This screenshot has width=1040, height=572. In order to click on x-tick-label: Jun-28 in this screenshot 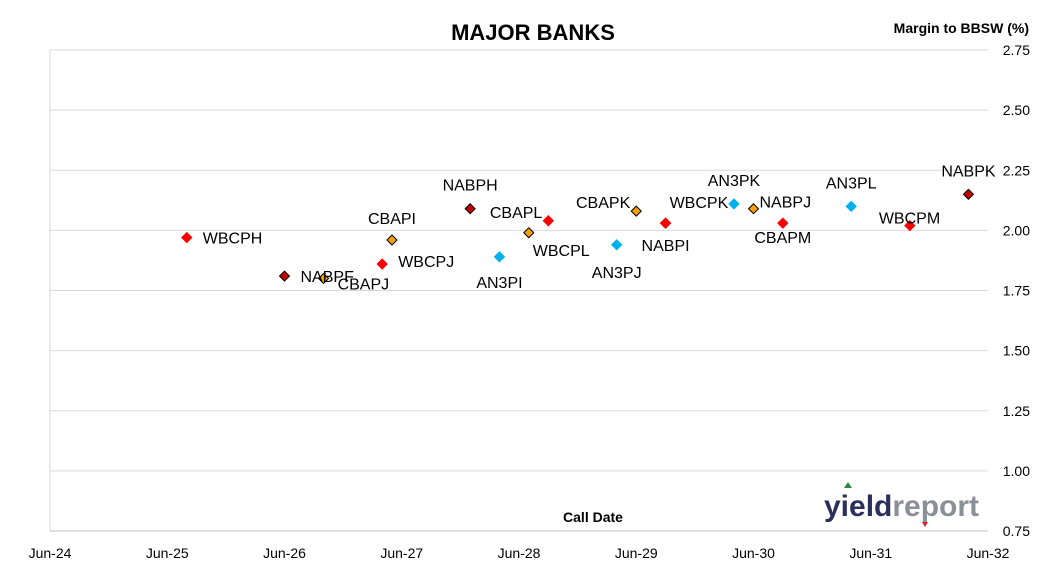, I will do `click(519, 553)`.